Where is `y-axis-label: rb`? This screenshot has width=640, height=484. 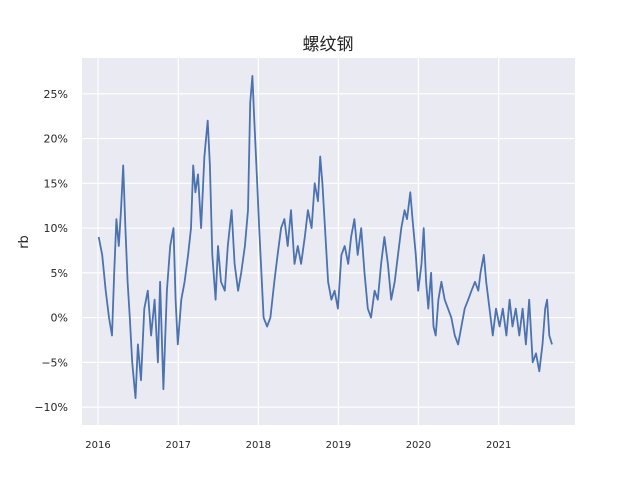 y-axis-label: rb is located at coordinates (24, 242).